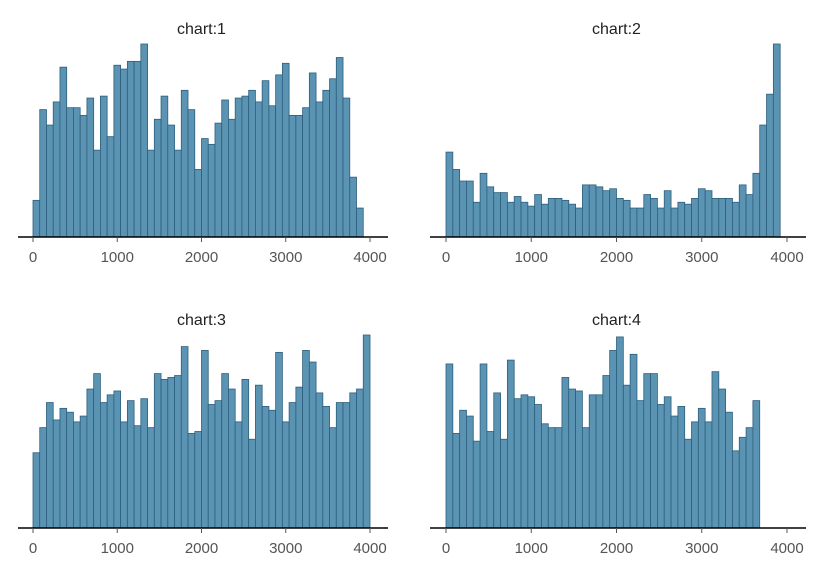  I want to click on panel-title: chart:3, so click(201, 320).